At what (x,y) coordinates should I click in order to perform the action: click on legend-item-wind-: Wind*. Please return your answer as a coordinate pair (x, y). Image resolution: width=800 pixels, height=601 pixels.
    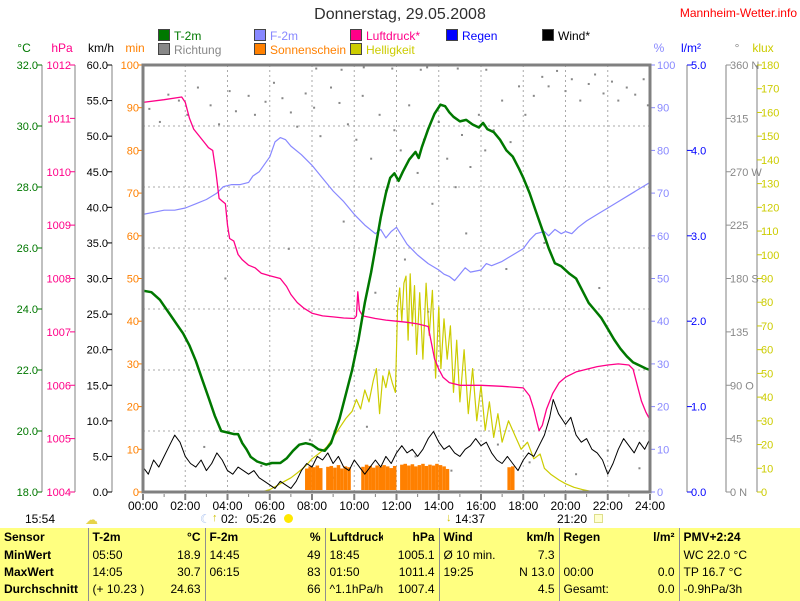
    Looking at the image, I should click on (566, 36).